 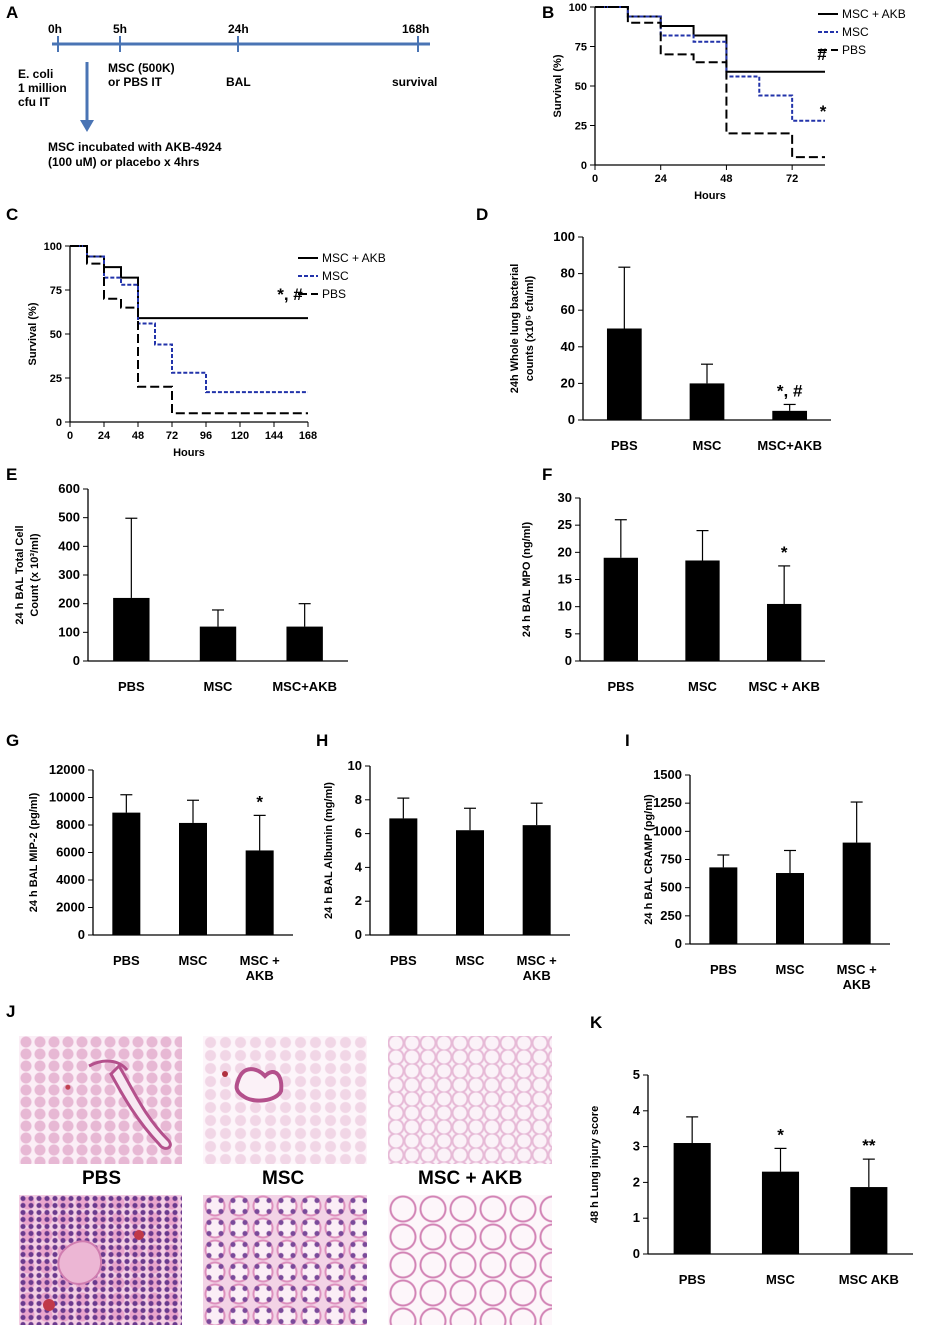 What do you see at coordinates (308, 436) in the screenshot?
I see `x-tick-label: 168` at bounding box center [308, 436].